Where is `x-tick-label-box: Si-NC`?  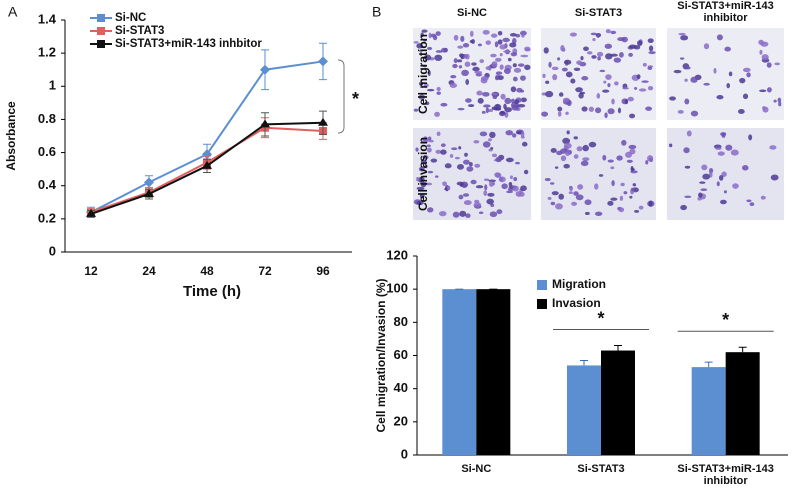 x-tick-label-box: Si-NC is located at coordinates (476, 469).